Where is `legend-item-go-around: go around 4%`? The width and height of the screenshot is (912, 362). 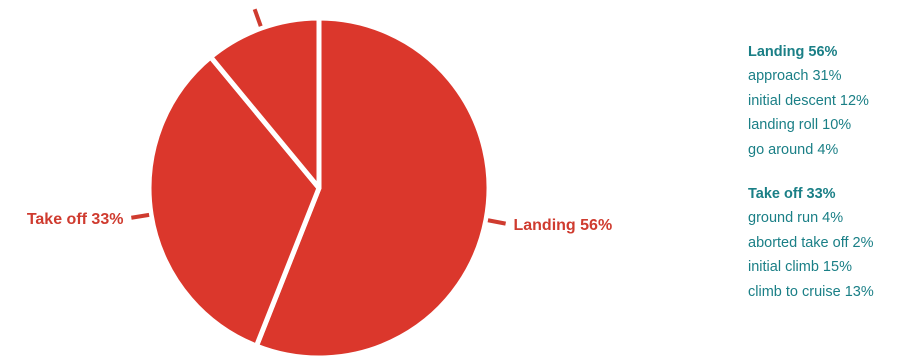 legend-item-go-around: go around 4% is located at coordinates (793, 149).